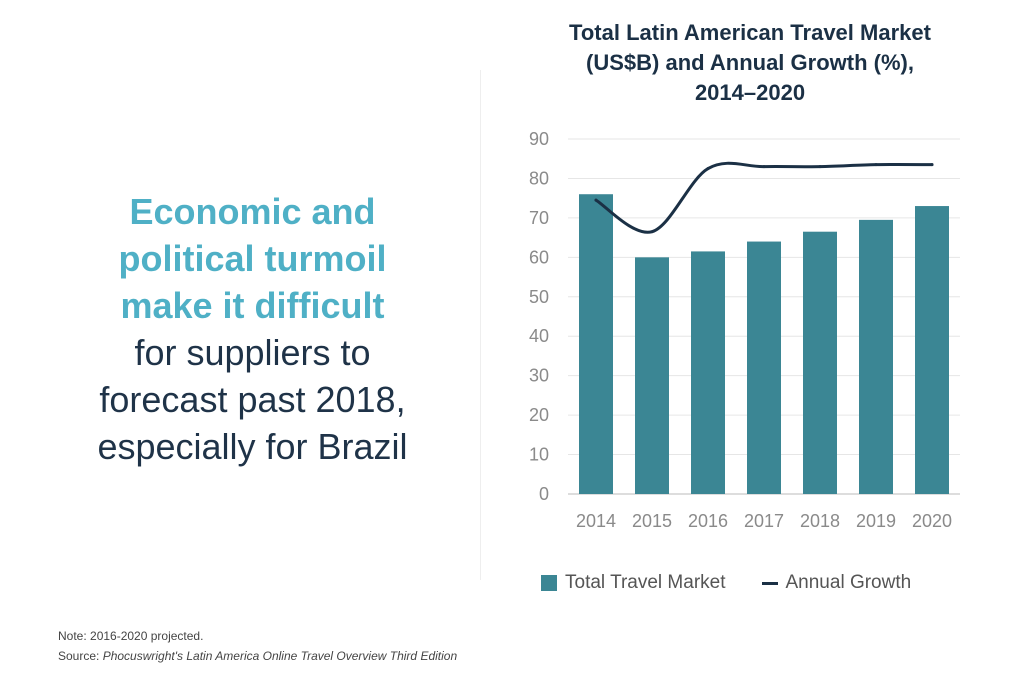 The image size is (1015, 673). What do you see at coordinates (252, 446) in the screenshot?
I see `headline-body-line: especially for Brazil` at bounding box center [252, 446].